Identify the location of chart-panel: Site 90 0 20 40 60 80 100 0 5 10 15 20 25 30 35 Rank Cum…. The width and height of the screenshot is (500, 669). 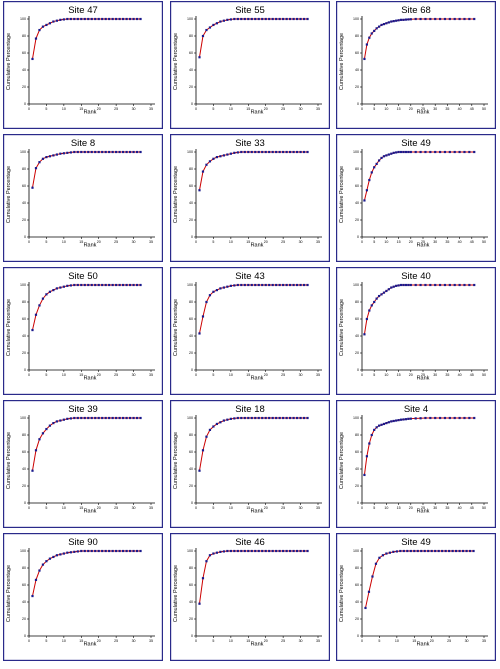
(83, 597).